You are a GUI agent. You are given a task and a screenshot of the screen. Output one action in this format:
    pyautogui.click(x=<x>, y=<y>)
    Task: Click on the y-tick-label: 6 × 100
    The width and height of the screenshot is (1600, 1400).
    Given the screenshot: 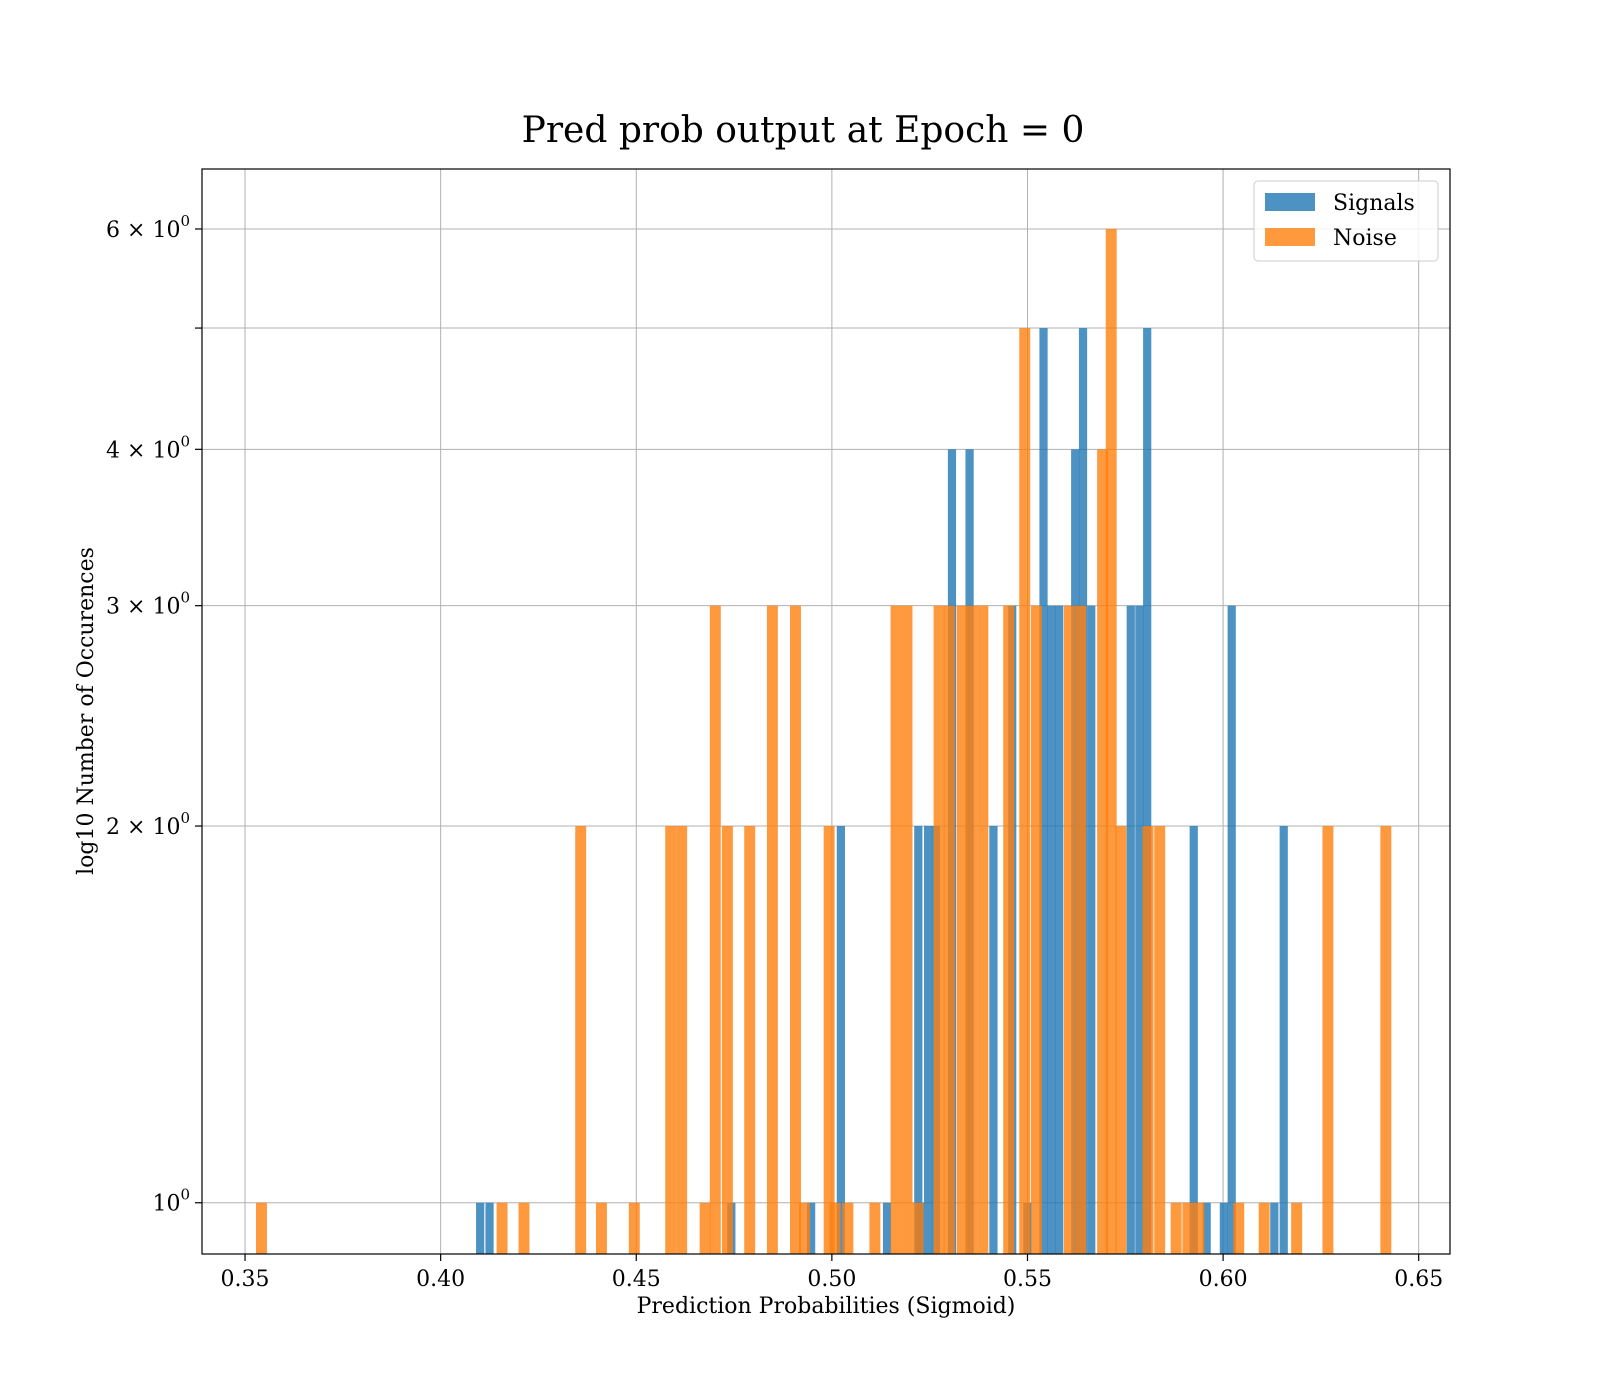 What is the action you would take?
    pyautogui.click(x=148, y=227)
    